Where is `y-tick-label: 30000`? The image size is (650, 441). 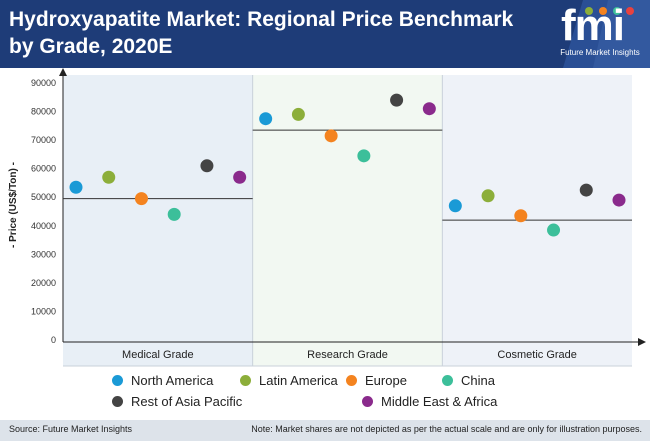 y-tick-label: 30000 is located at coordinates (43, 254).